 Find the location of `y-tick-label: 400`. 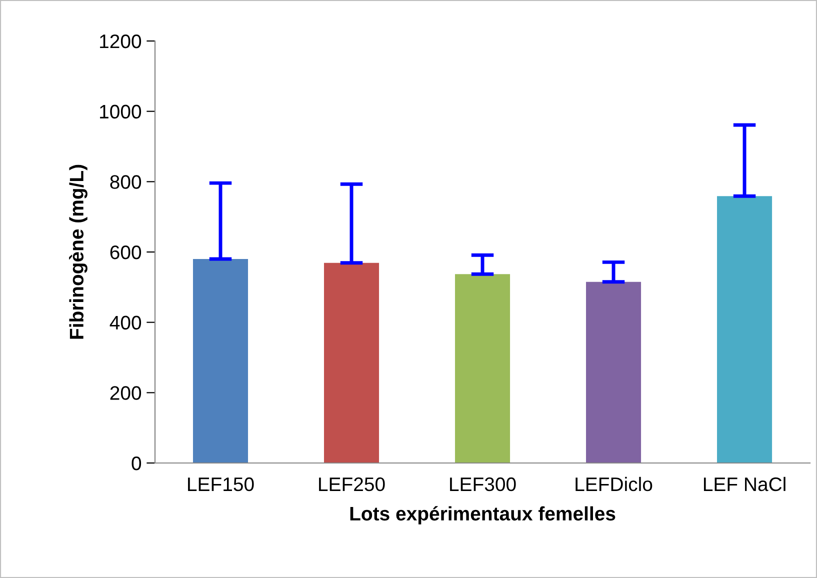

y-tick-label: 400 is located at coordinates (126, 323).